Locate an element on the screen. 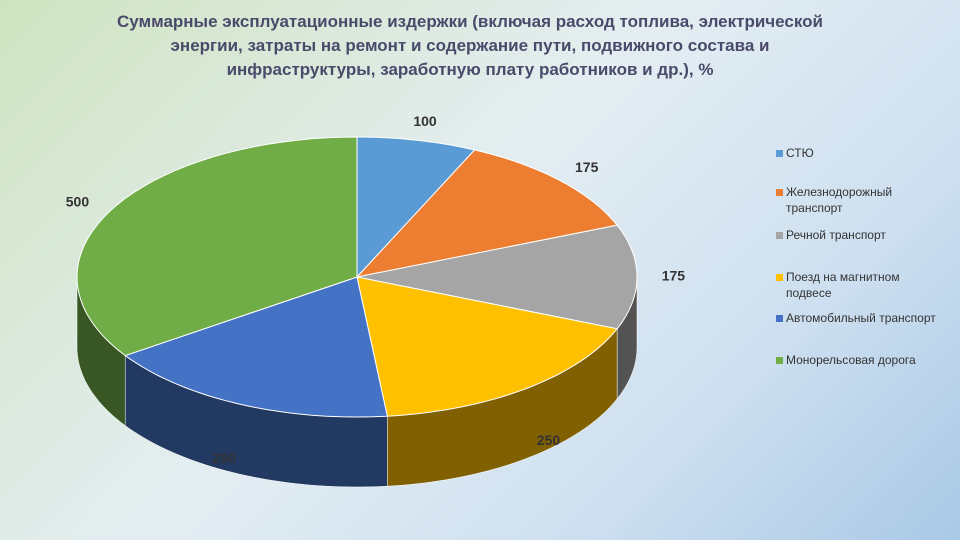 The height and width of the screenshot is (540, 960). legend-item: Автомобильный транспорт is located at coordinates (861, 318).